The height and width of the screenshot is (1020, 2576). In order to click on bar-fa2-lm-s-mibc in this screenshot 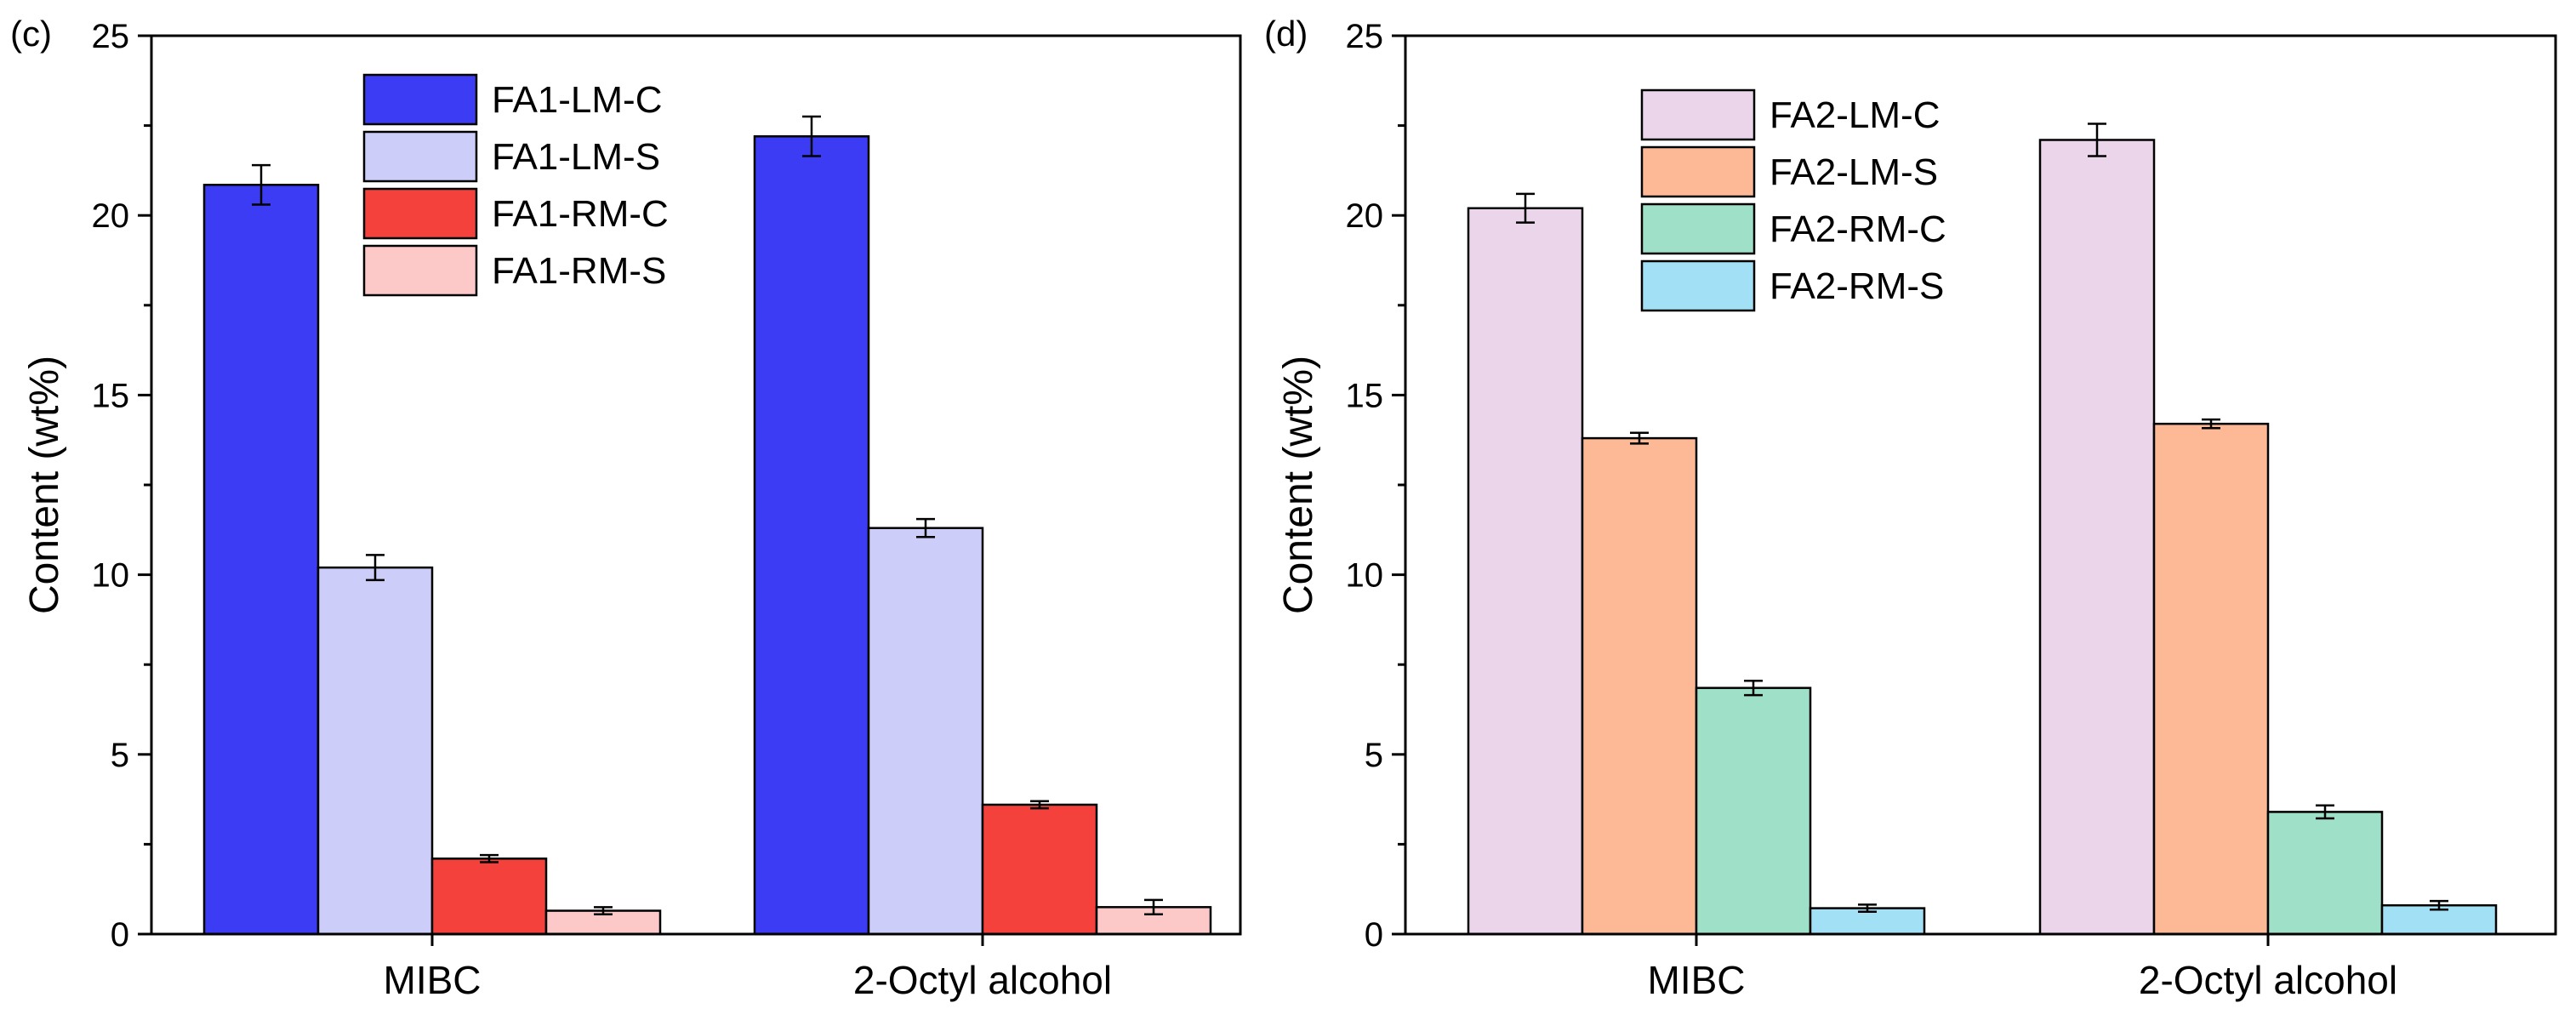, I will do `click(1640, 686)`.